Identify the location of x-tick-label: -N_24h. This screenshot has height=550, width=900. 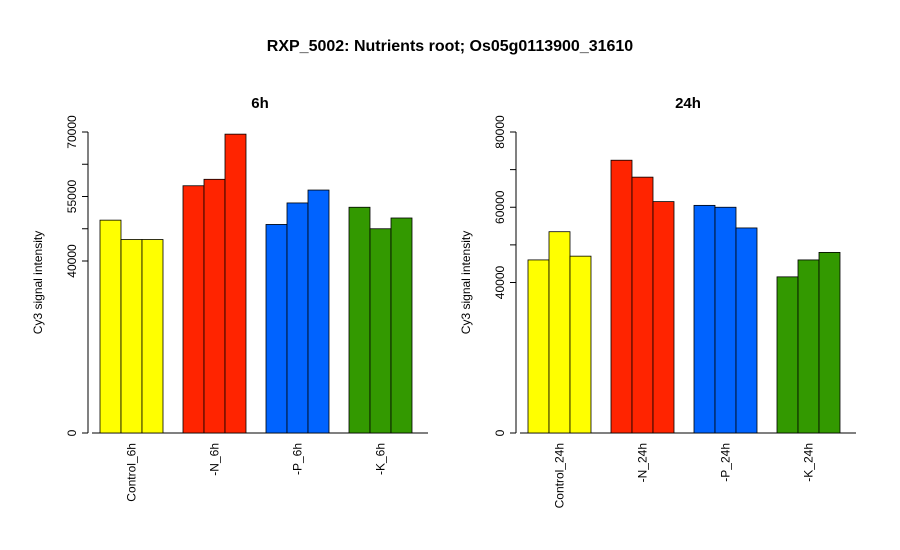
(643, 462).